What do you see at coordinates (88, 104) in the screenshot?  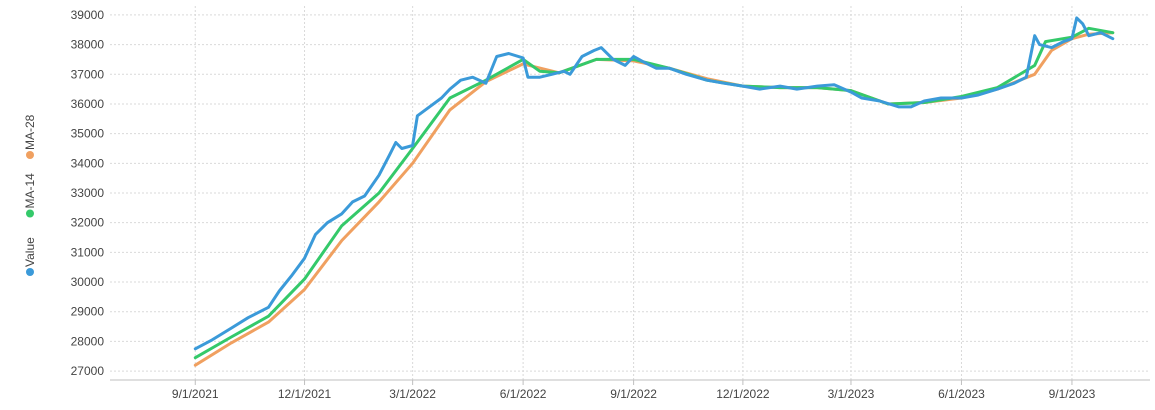 I see `y-tick-label: 36000` at bounding box center [88, 104].